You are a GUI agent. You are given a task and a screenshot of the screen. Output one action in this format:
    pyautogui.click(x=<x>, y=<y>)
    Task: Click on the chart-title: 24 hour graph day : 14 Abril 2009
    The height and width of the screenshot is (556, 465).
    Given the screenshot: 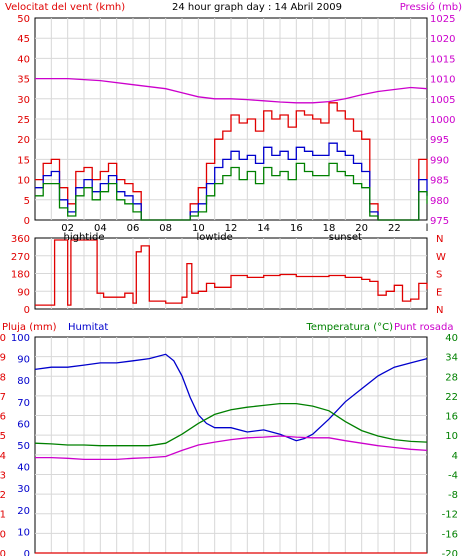 What is the action you would take?
    pyautogui.click(x=257, y=7)
    